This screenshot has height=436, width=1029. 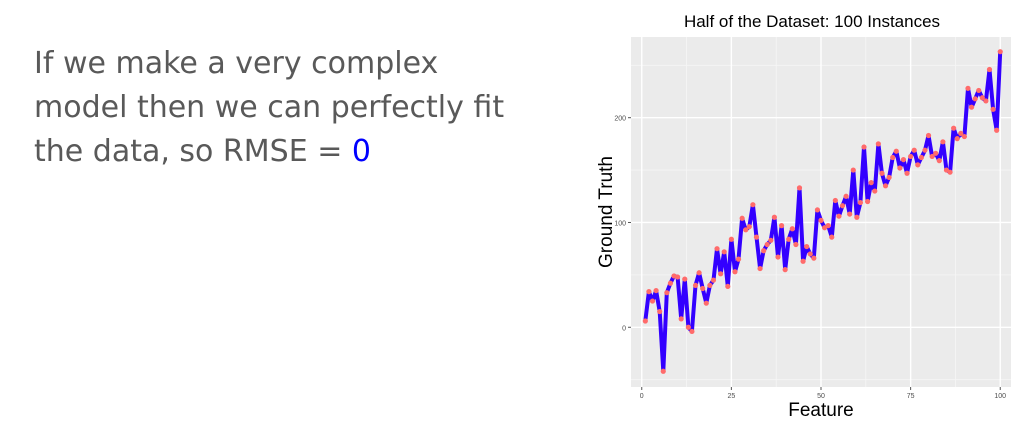 What do you see at coordinates (642, 396) in the screenshot?
I see `x-tick-label: 0` at bounding box center [642, 396].